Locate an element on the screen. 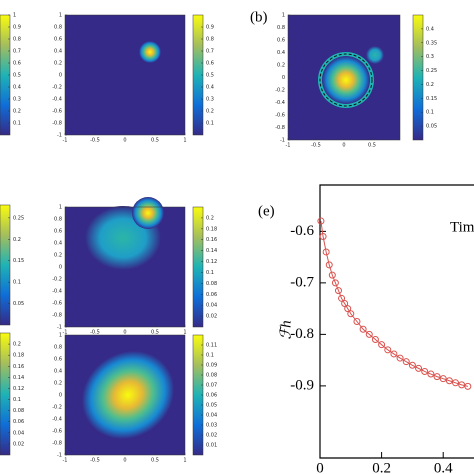 The width and height of the screenshot is (474, 474). y-tick-label: -1 is located at coordinates (59, 456).